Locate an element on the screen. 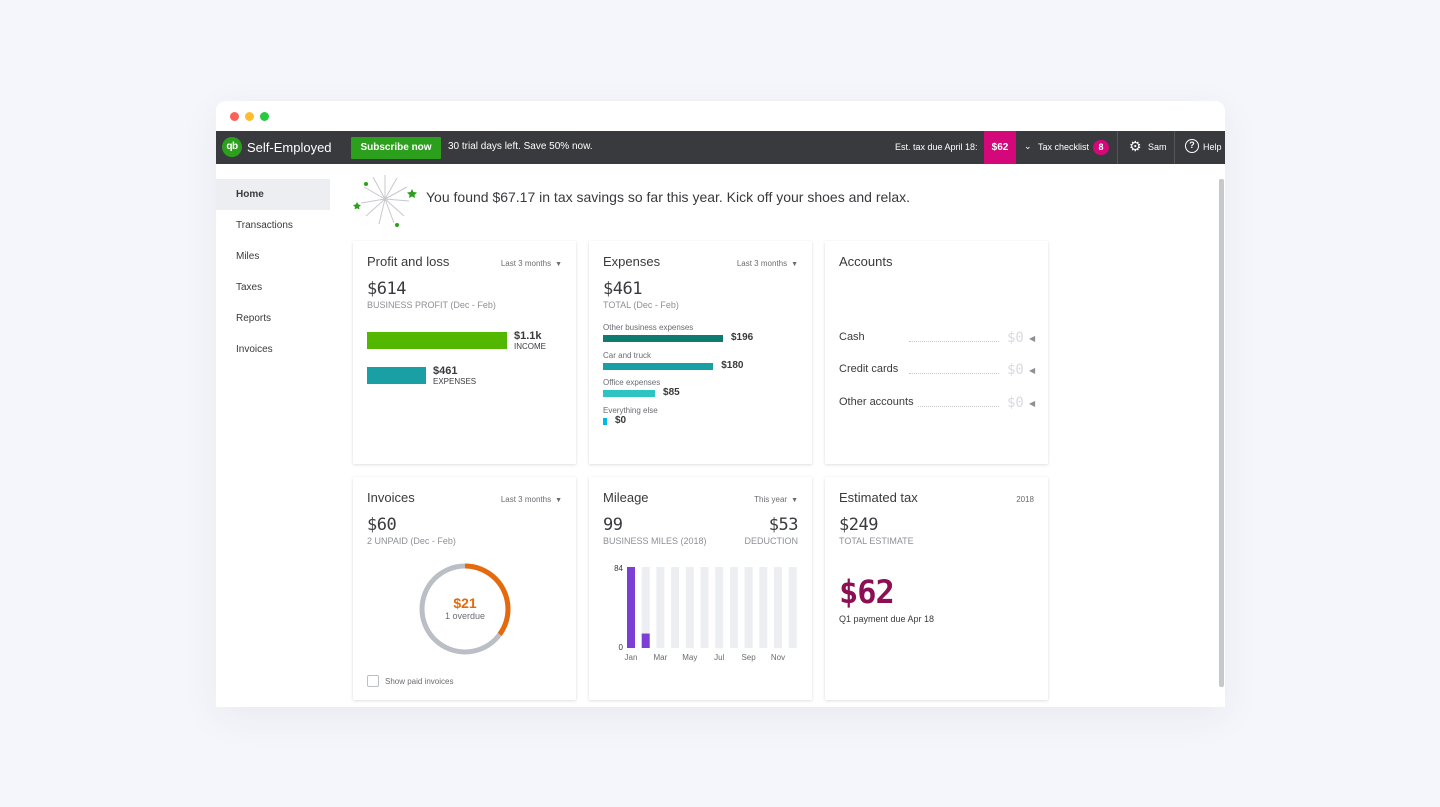 The width and height of the screenshot is (1440, 807). account-row-cash: Cash $0 ◀ is located at coordinates (937, 338).